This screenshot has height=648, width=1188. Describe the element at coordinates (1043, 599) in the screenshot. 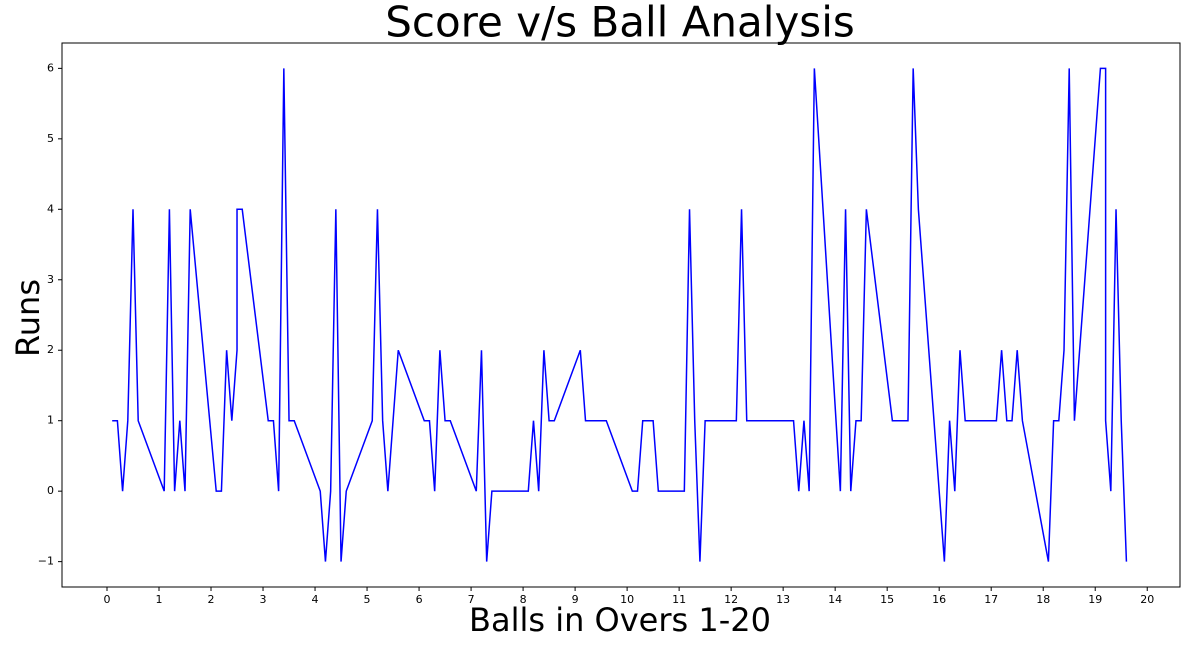

I see `x-tick-label: 18` at that location.